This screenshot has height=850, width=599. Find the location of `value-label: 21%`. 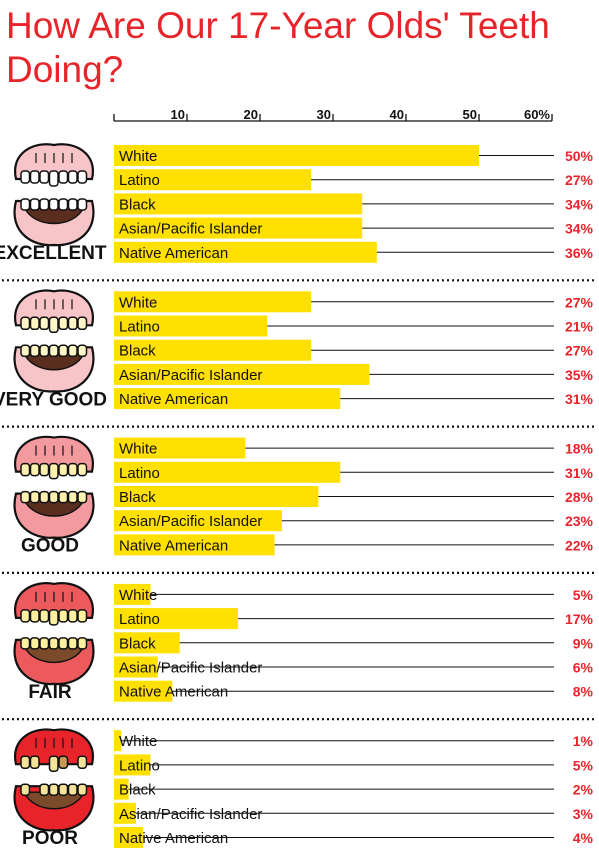

value-label: 21% is located at coordinates (579, 327).